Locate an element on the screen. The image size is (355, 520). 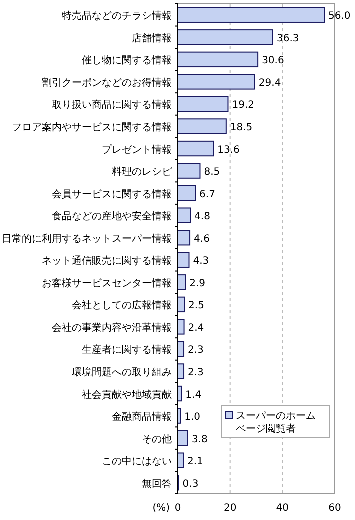
y-tick-label: この中にはない is located at coordinates (137, 462).